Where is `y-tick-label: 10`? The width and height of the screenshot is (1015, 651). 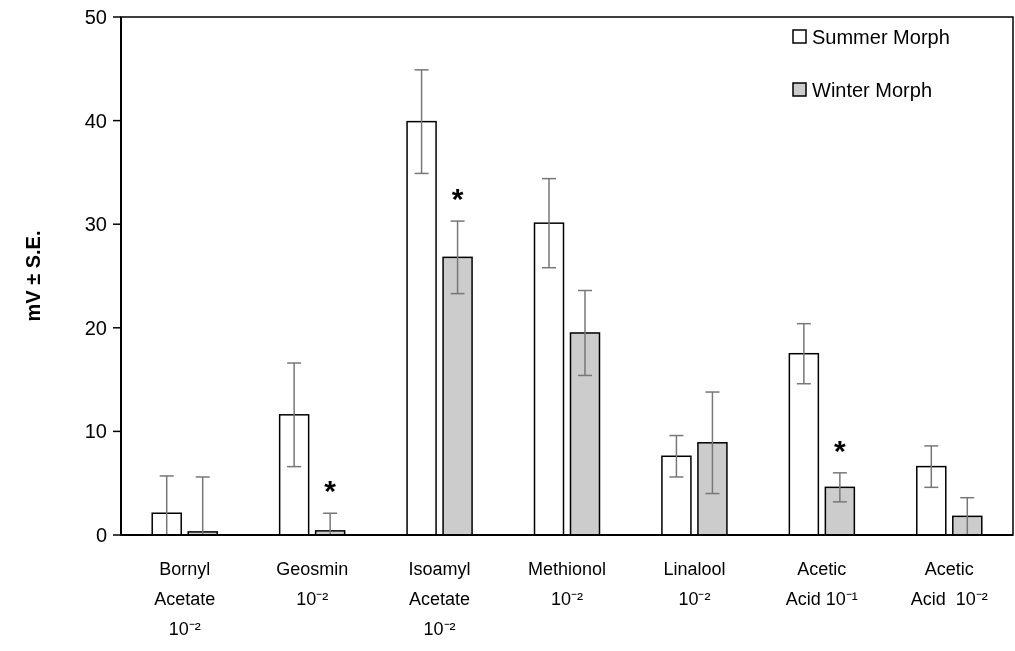 y-tick-label: 10 is located at coordinates (95, 431).